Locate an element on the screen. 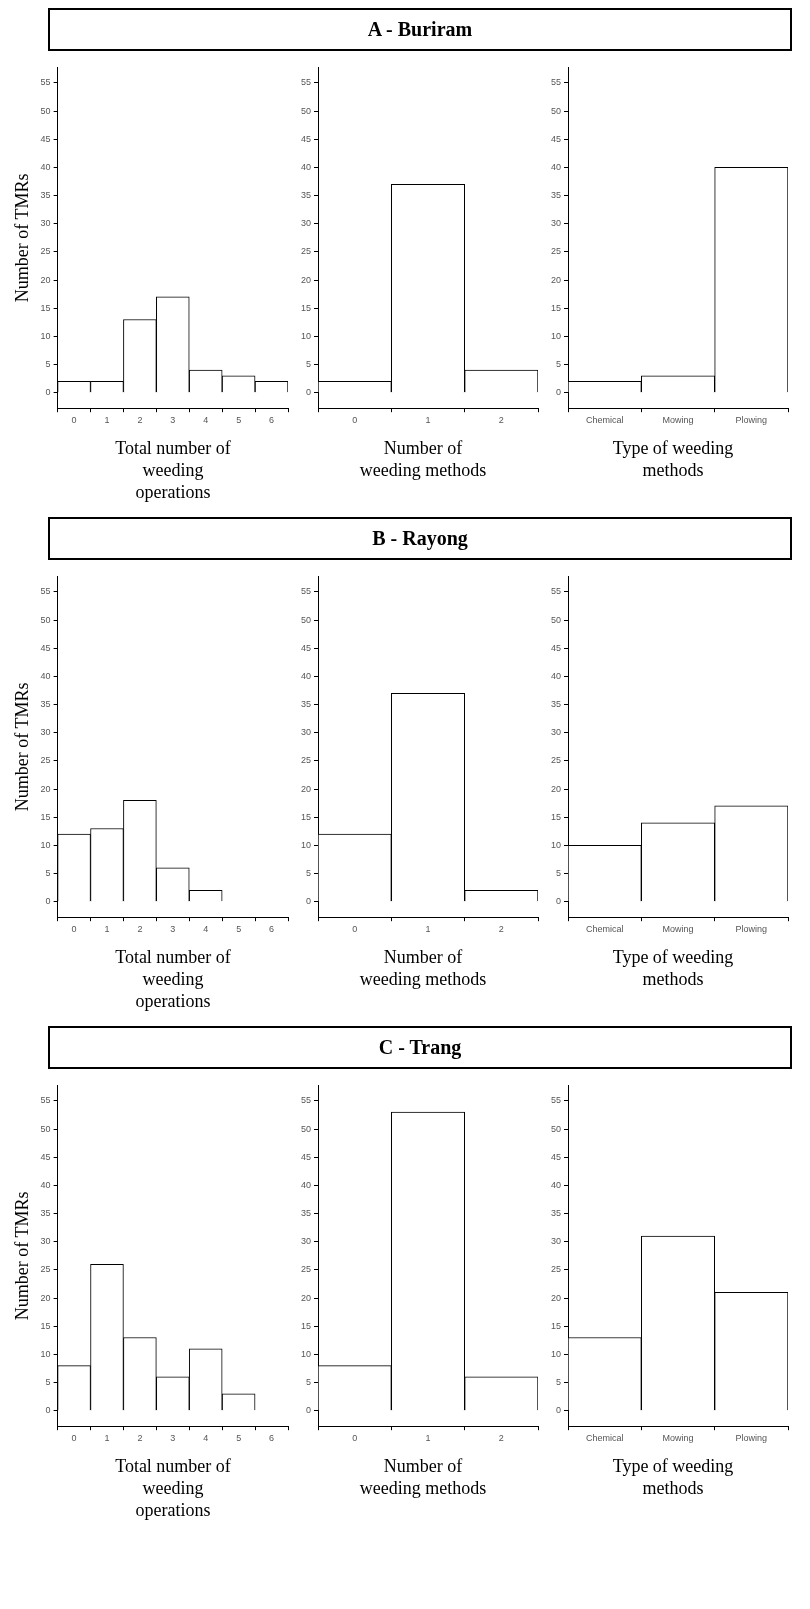 The height and width of the screenshot is (1609, 810). x-axis-title: Total number of weeding operations is located at coordinates (173, 470).